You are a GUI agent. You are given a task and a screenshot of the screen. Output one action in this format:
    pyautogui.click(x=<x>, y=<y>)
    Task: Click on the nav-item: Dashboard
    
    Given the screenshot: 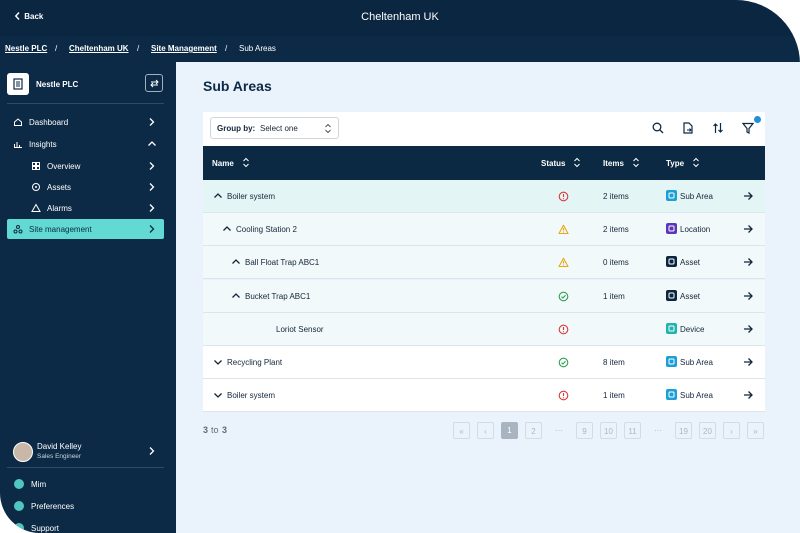 What is the action you would take?
    pyautogui.click(x=85, y=122)
    